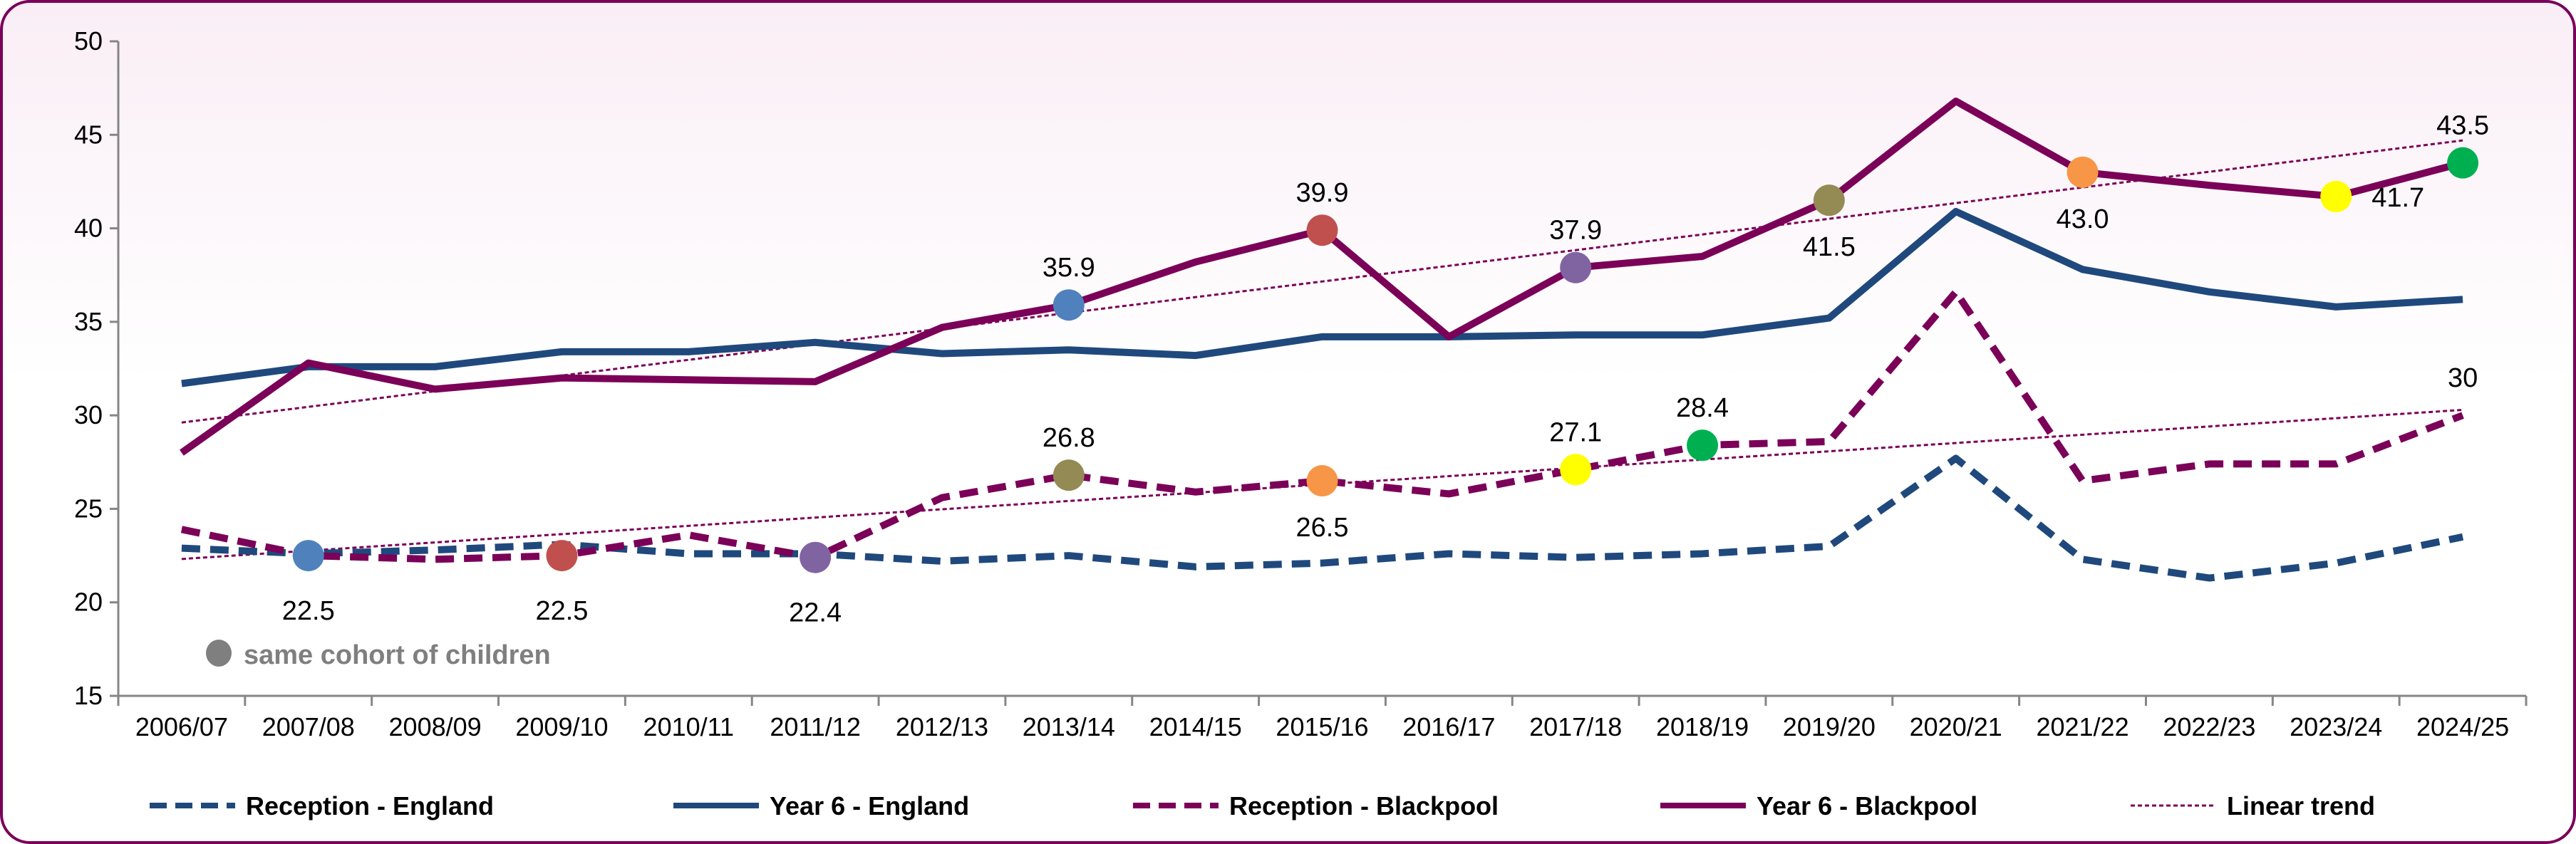  Describe the element at coordinates (869, 805) in the screenshot. I see `legend-label: Year 6 - England` at that location.